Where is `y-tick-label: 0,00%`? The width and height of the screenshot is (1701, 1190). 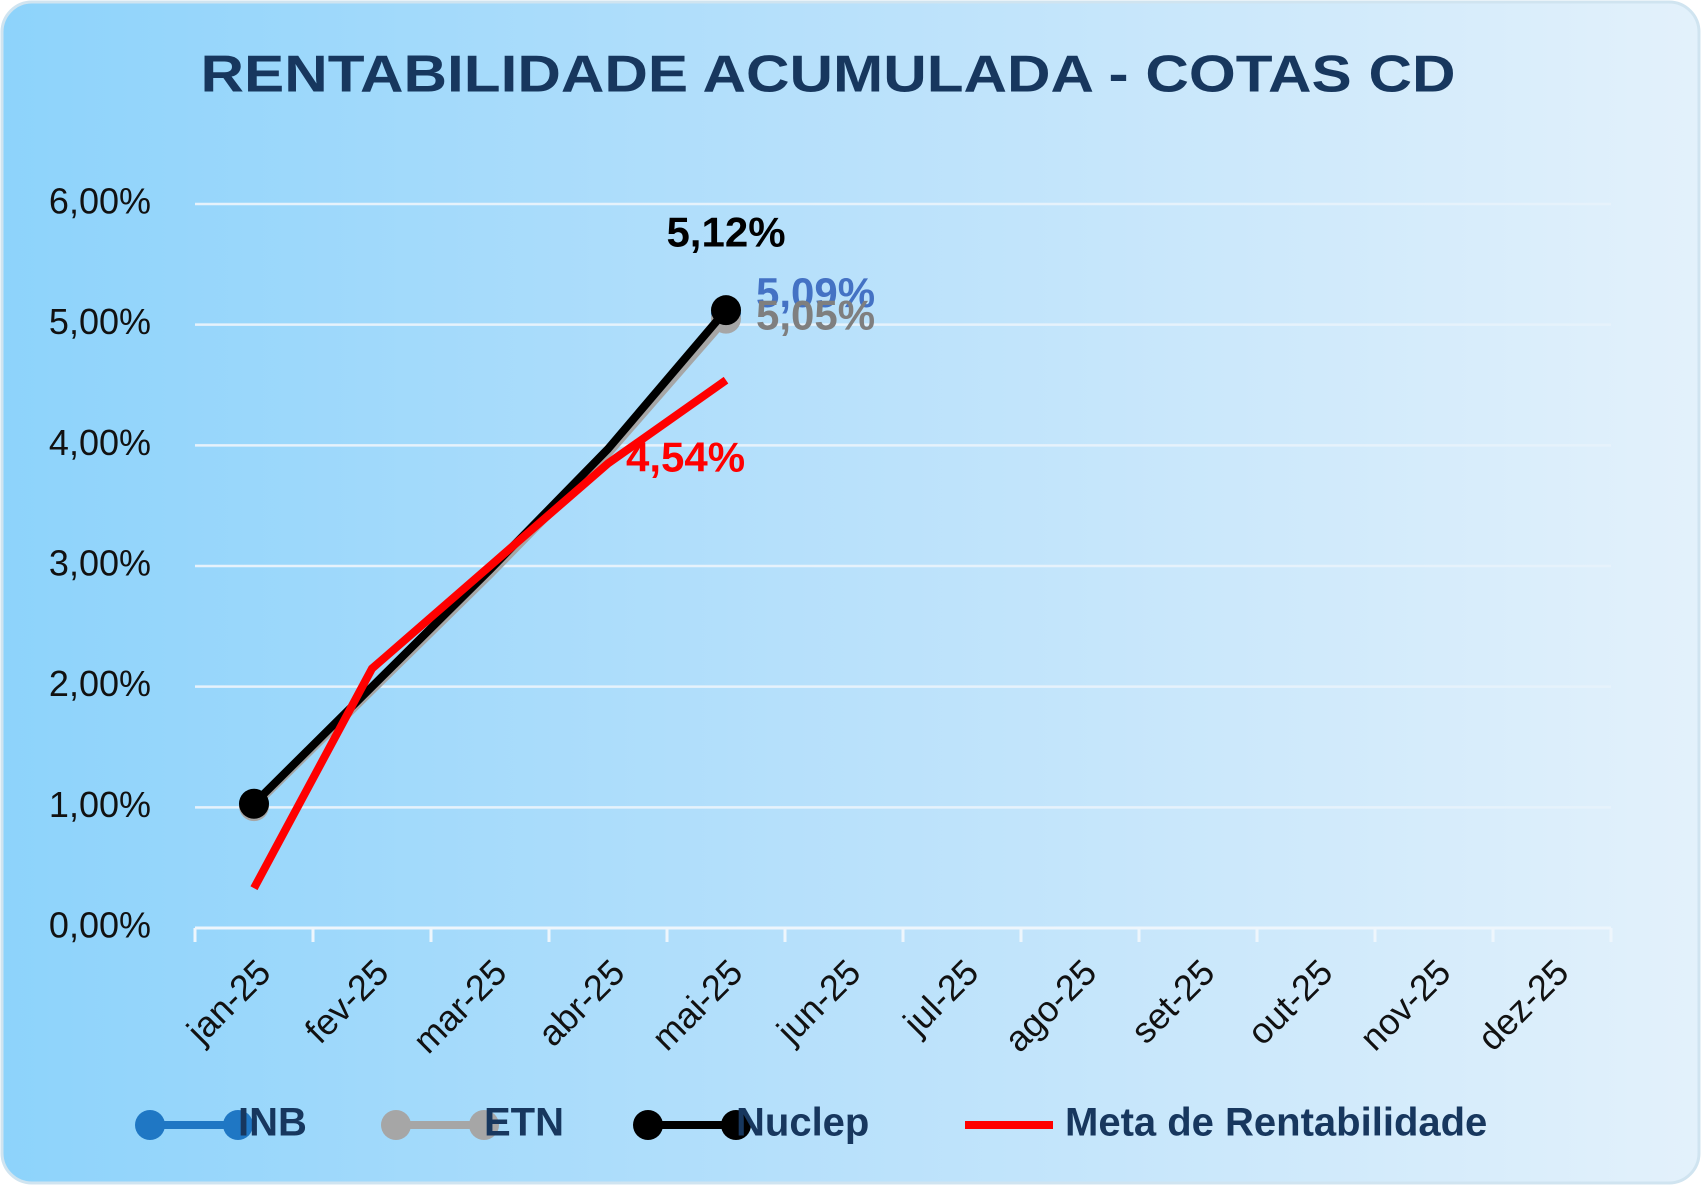
y-tick-label: 0,00% is located at coordinates (100, 925).